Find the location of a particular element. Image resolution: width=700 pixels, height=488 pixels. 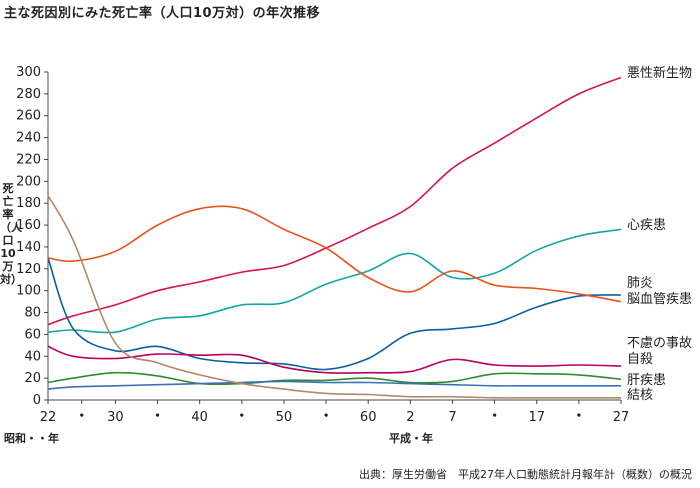

x-tick-label: 60 is located at coordinates (368, 417).